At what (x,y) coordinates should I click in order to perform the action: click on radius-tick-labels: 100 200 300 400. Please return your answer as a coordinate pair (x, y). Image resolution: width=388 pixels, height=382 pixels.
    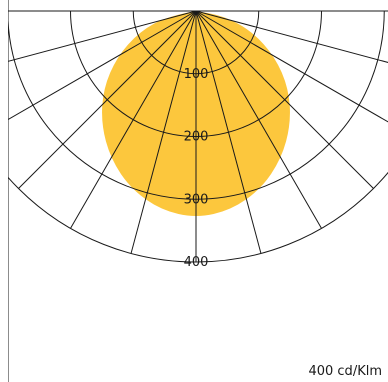
    Looking at the image, I should click on (196, 168).